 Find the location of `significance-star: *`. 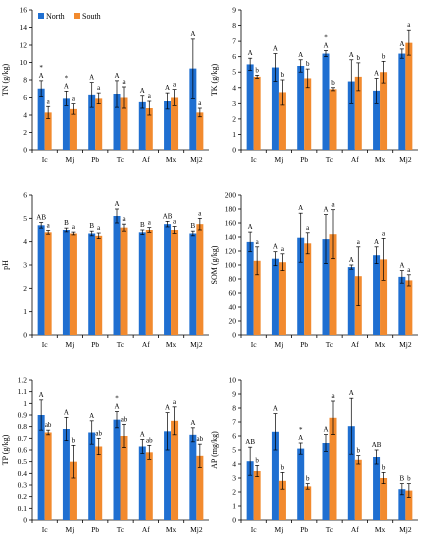

significance-star: * is located at coordinates (301, 430).